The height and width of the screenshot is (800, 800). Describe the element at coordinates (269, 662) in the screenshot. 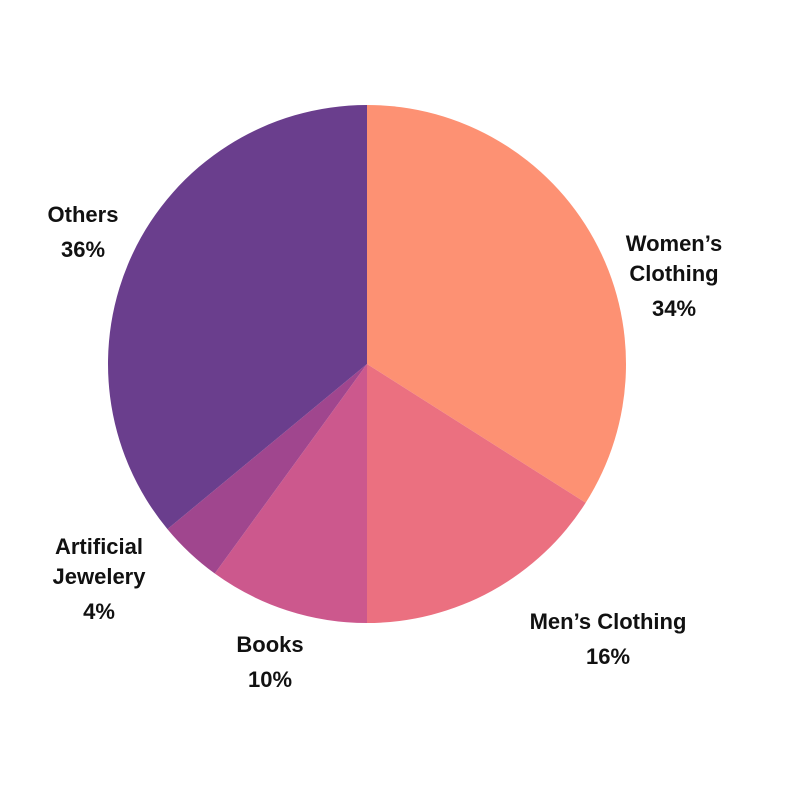

I see `slice-label-books: Books 10%` at that location.